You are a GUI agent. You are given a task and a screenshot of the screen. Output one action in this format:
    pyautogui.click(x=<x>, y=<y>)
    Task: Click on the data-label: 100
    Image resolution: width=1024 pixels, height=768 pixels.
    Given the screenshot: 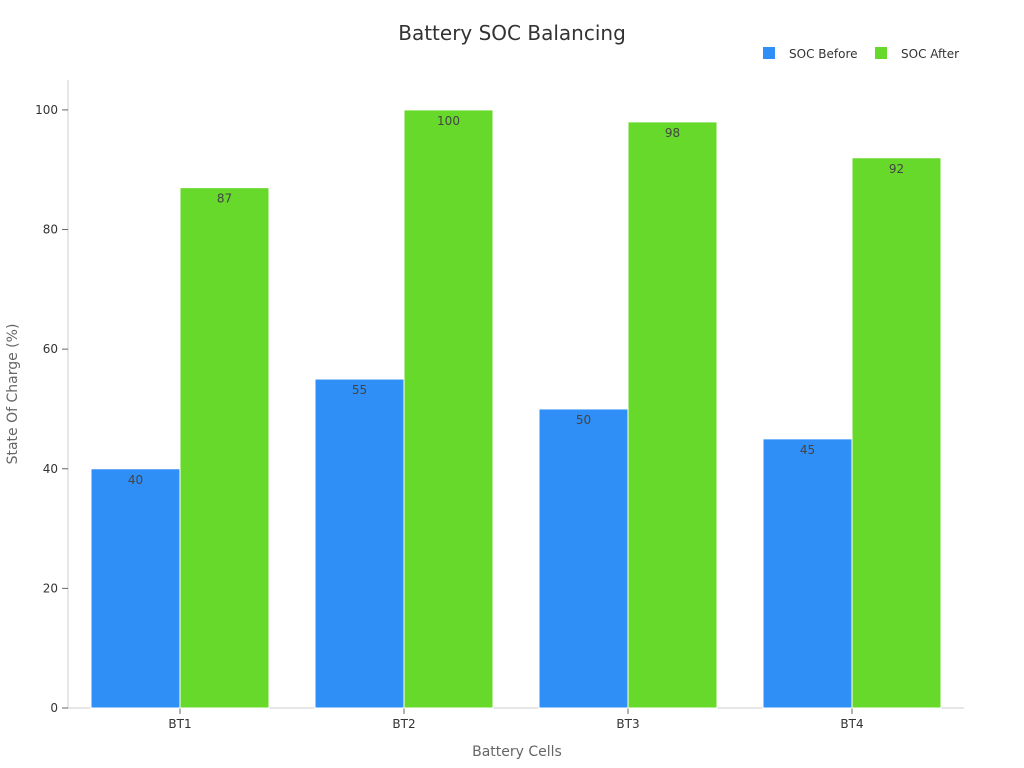 What is the action you would take?
    pyautogui.click(x=448, y=121)
    